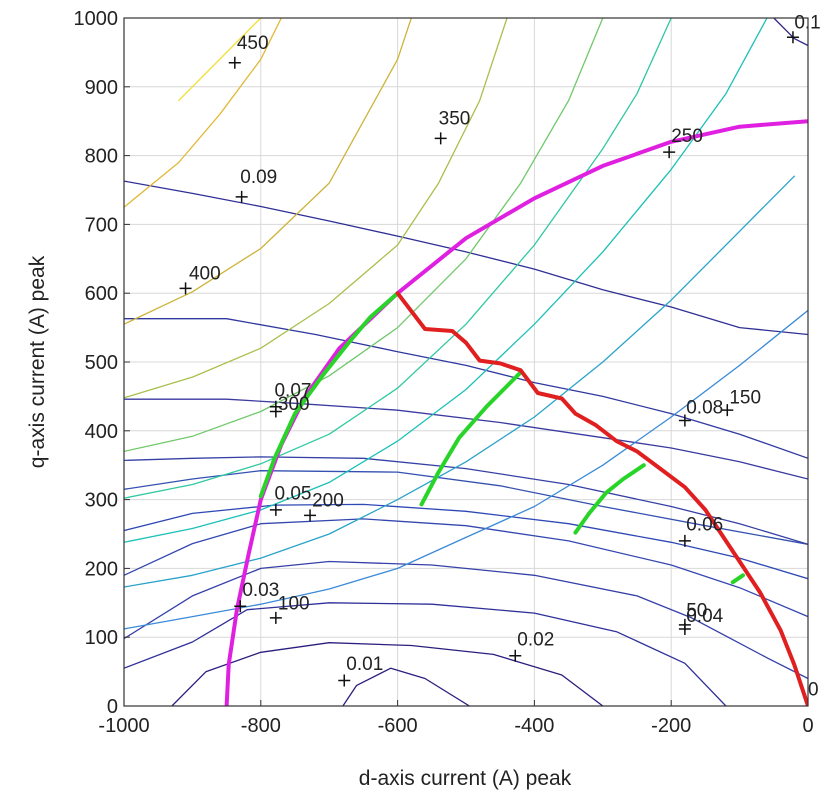 The width and height of the screenshot is (825, 791). What do you see at coordinates (687, 136) in the screenshot?
I see `contour-label: 250` at bounding box center [687, 136].